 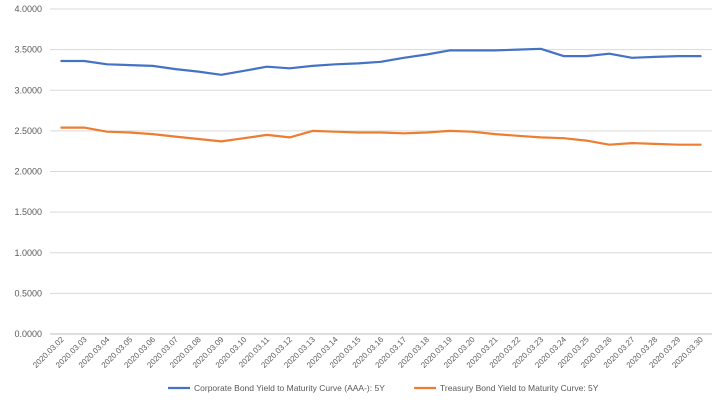 What do you see at coordinates (28, 9) in the screenshot?
I see `y-tick-label: 4.0000` at bounding box center [28, 9].